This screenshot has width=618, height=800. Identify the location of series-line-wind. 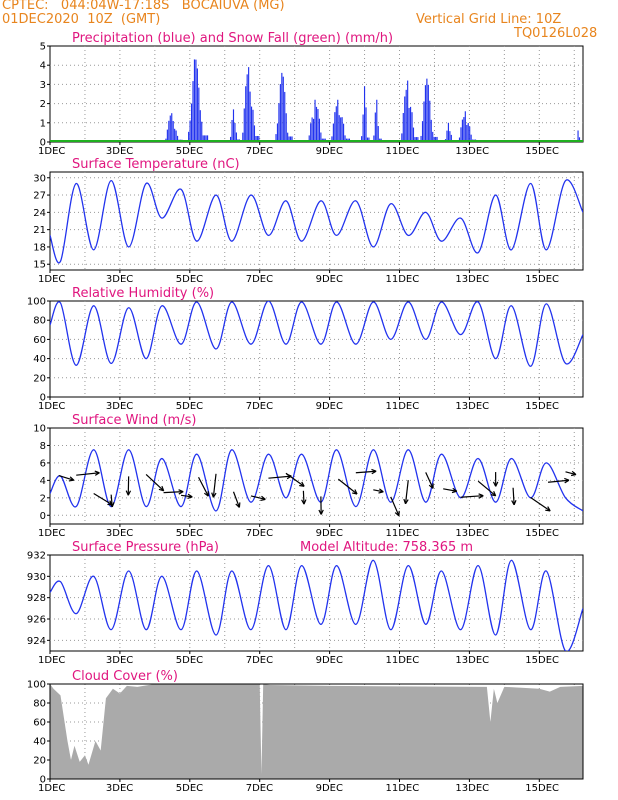
(316, 480).